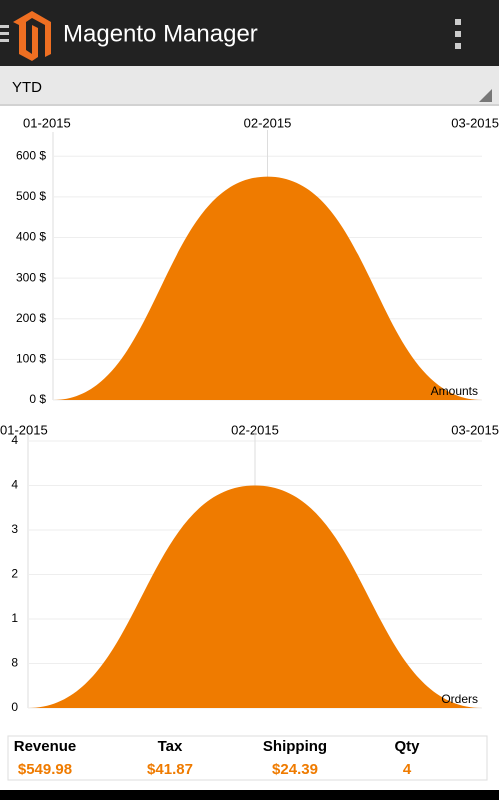 This screenshot has width=499, height=805. What do you see at coordinates (249, 795) in the screenshot?
I see `nav-bar` at bounding box center [249, 795].